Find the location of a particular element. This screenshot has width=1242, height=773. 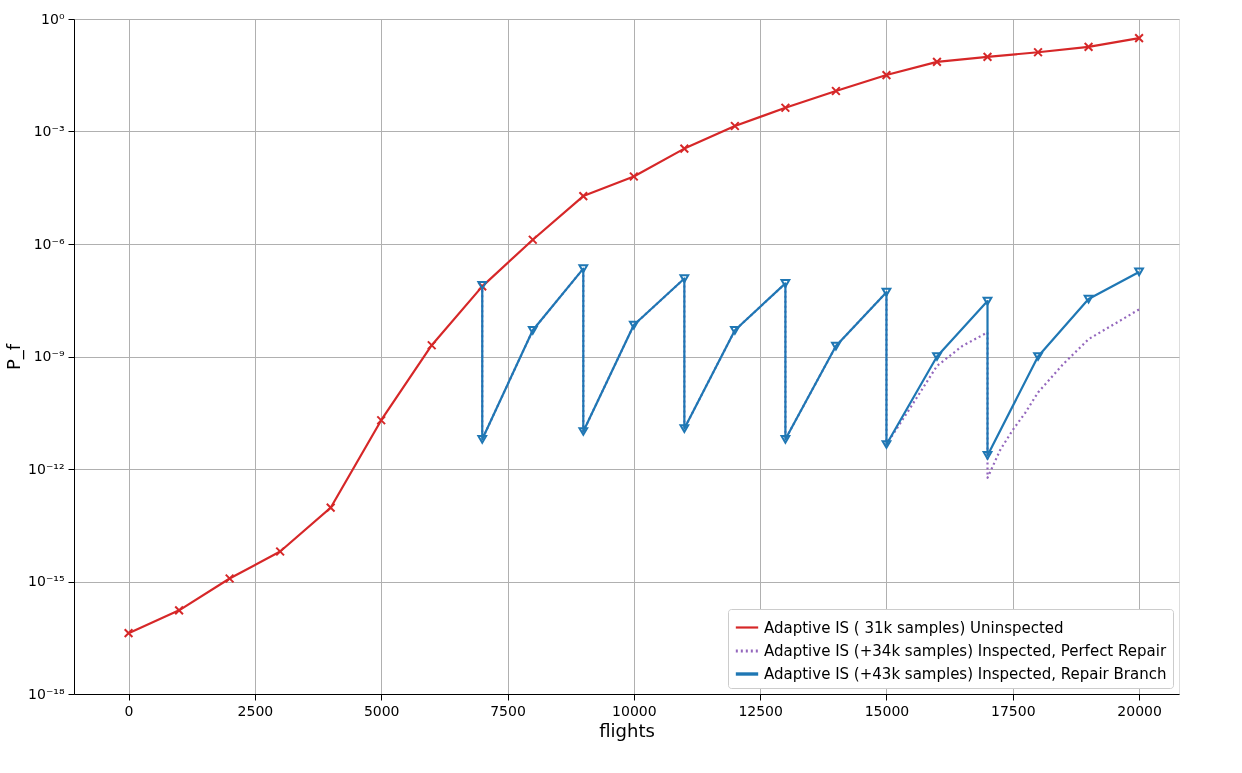

x-tick-label: 12500 is located at coordinates (760, 710).